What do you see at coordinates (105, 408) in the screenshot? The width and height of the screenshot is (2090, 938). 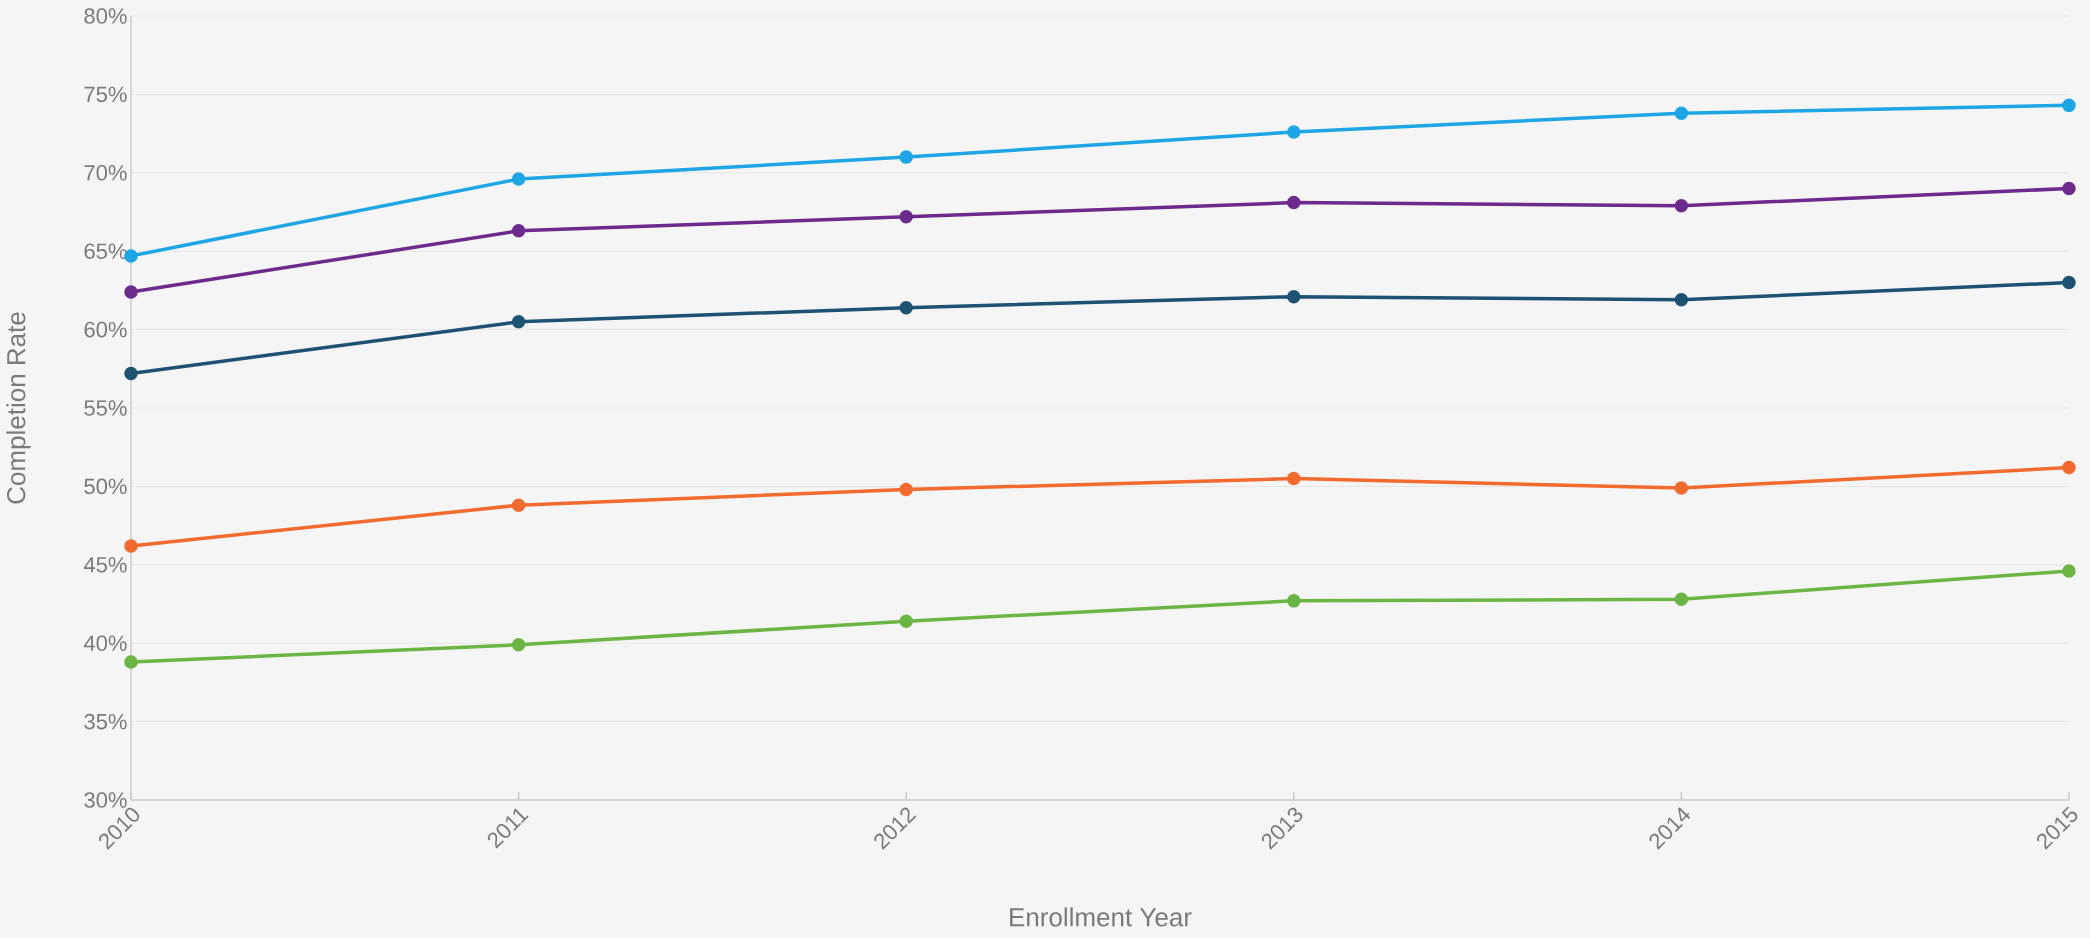 I see `y-tick-label: 55%` at bounding box center [105, 408].